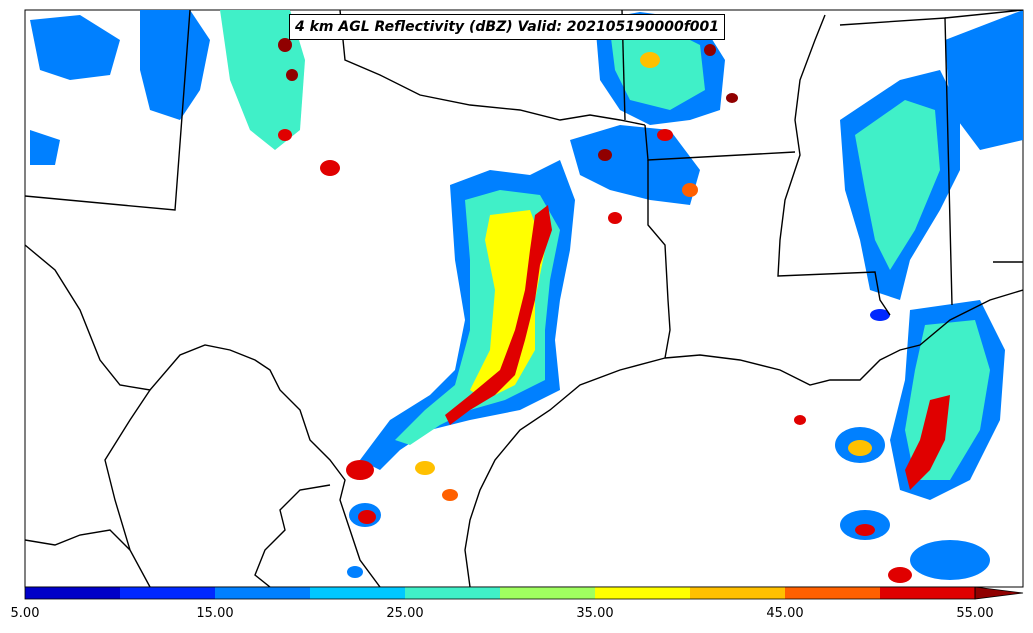 This screenshot has width=1033, height=633. I want to click on colorbar-extend-arrow, so click(999, 593).